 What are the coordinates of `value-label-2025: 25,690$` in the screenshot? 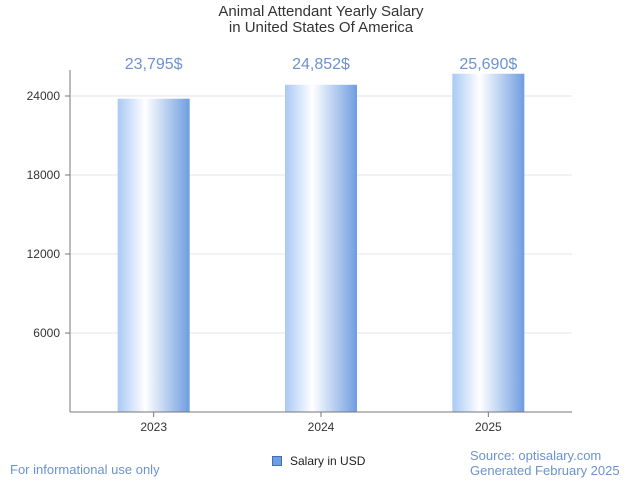 It's located at (488, 64).